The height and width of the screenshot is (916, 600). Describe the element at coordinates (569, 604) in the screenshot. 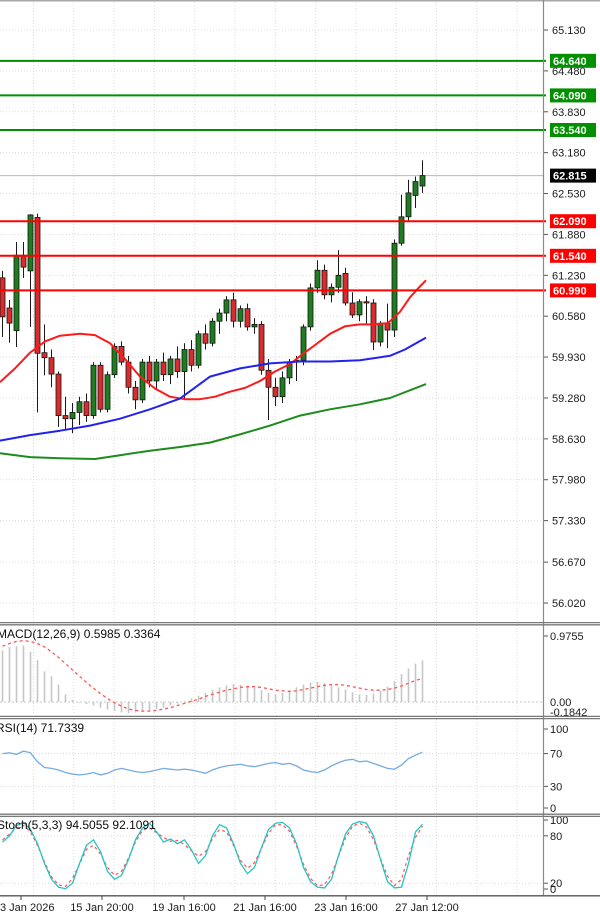

I see `price-tick-label: 56.020` at that location.